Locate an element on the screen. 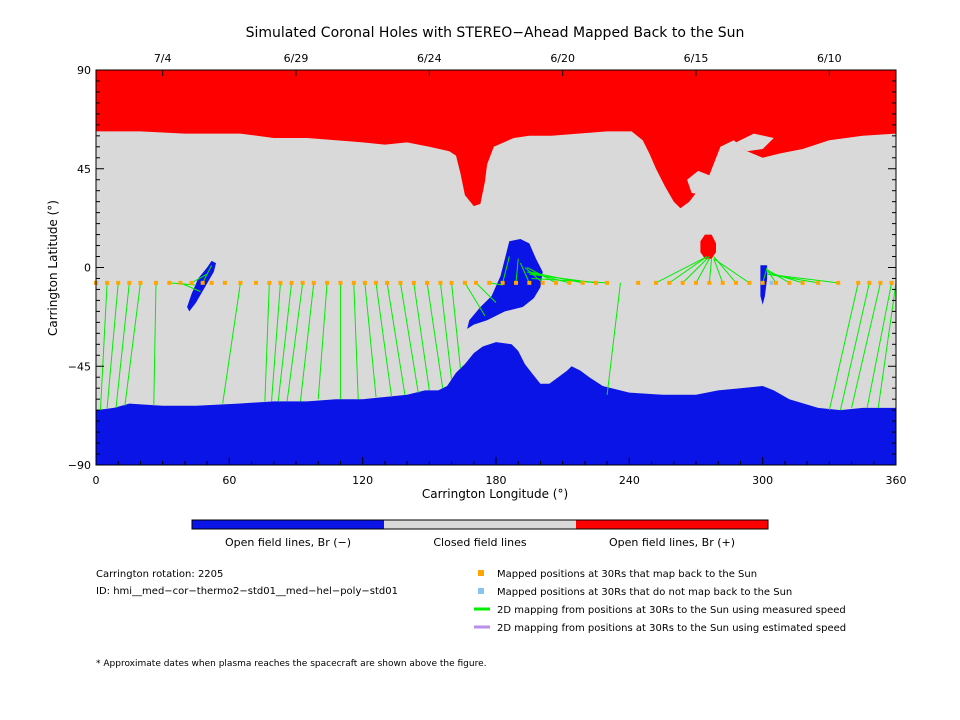 This screenshot has width=960, height=720. colorbar-frame is located at coordinates (480, 524).